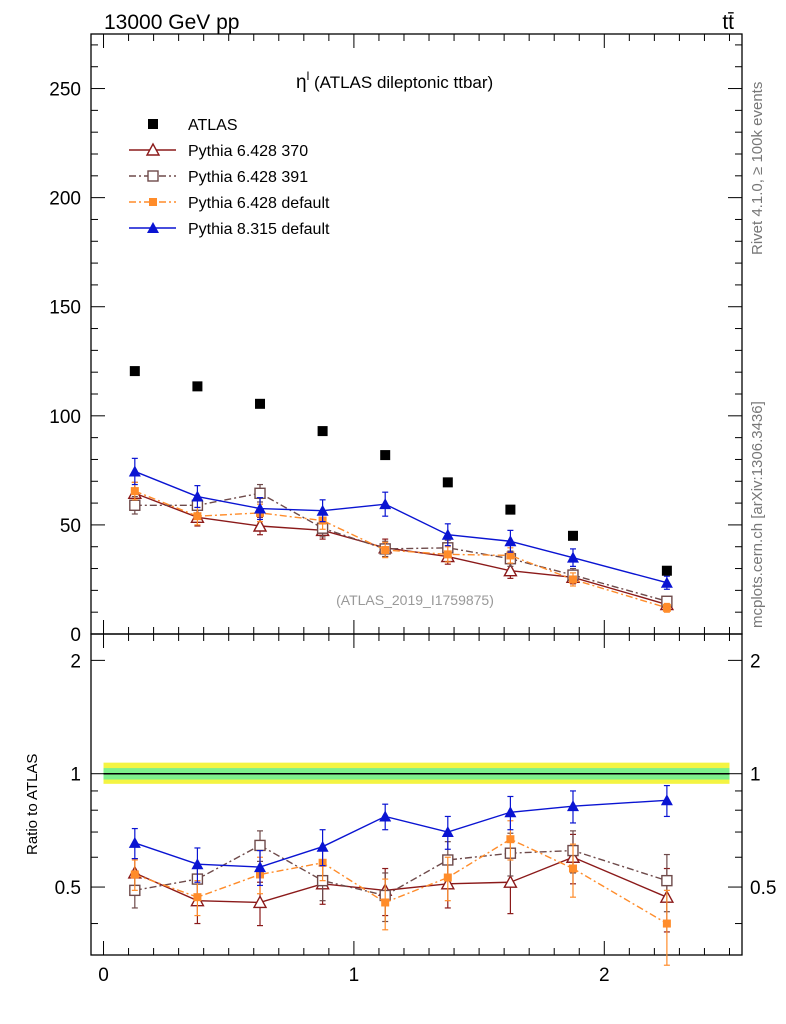  I want to click on legend-label: Pythia 8.315 default, so click(259, 229).